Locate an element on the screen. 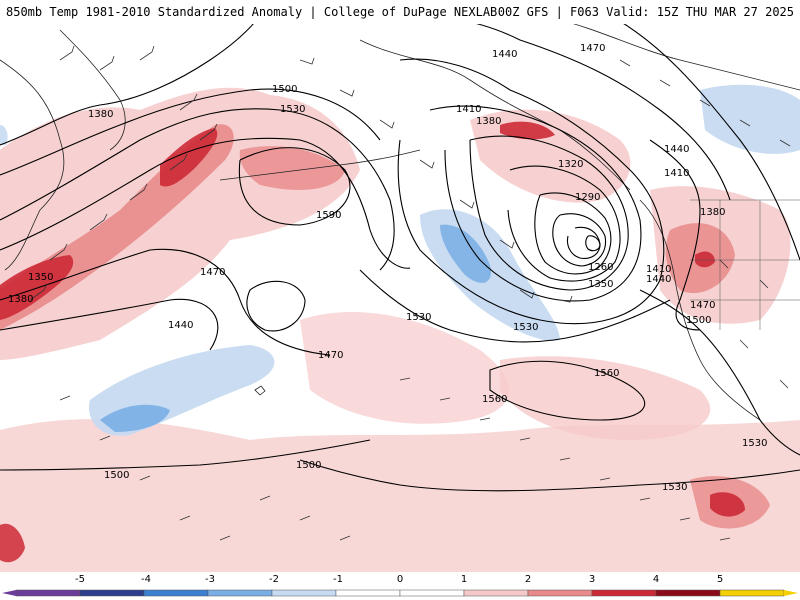 This screenshot has height=600, width=800. colorbar-tick: -5 is located at coordinates (80, 579).